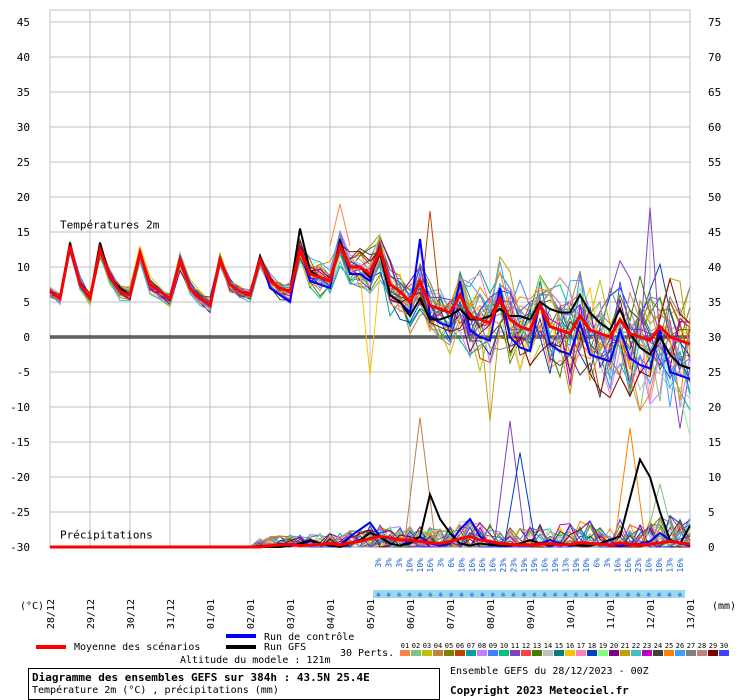 The height and width of the screenshot is (700, 740). What do you see at coordinates (137, 647) in the screenshot?
I see `legend-mean-label: Moyenne des scénarios` at bounding box center [137, 647].